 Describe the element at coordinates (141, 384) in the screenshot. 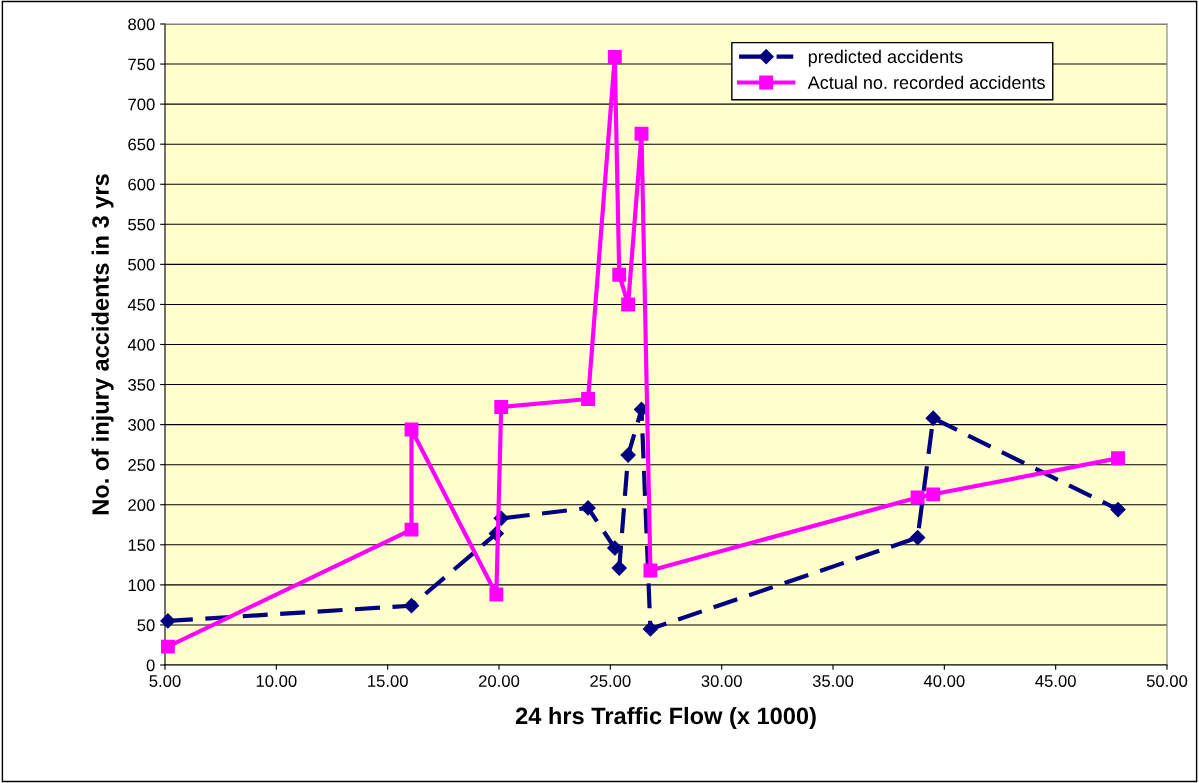

I see `y-tick-label: 350` at that location.